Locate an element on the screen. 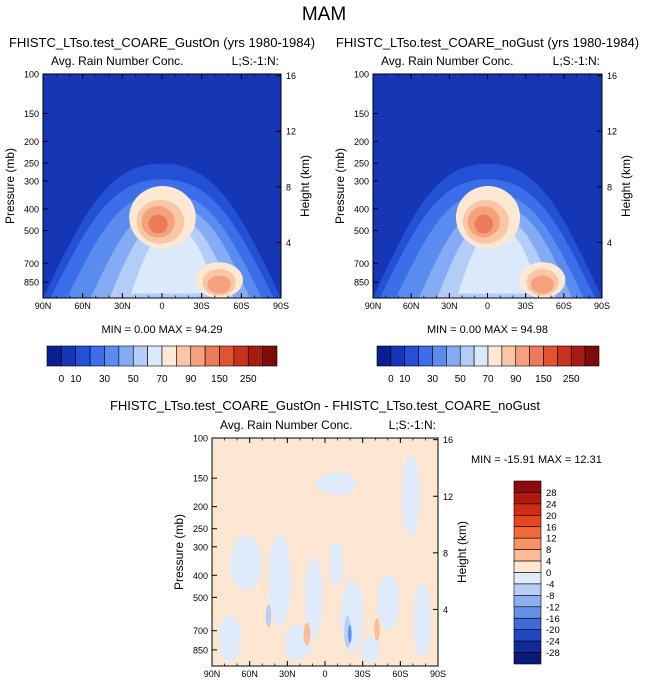 Image resolution: width=648 pixels, height=692 pixels. pressure-tick-label: 300 is located at coordinates (200, 547).